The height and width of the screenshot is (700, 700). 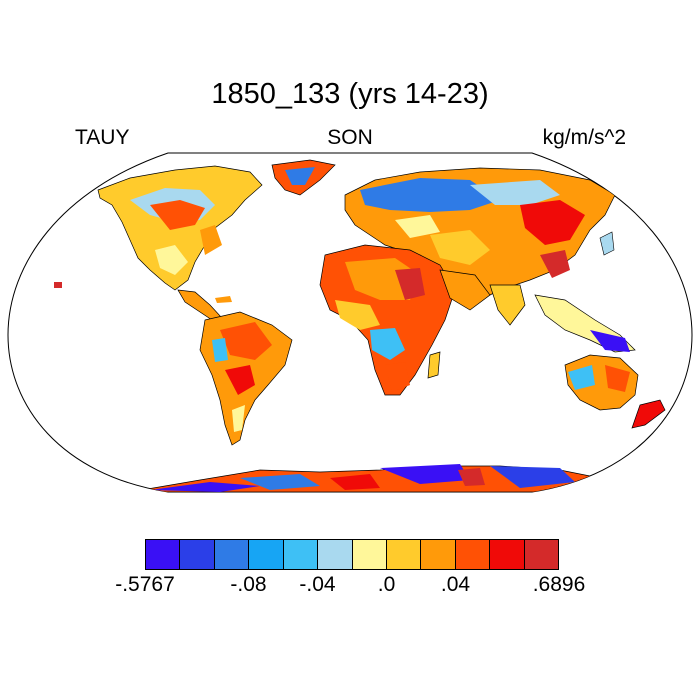 What do you see at coordinates (507, 305) in the screenshot?
I see `india` at bounding box center [507, 305].